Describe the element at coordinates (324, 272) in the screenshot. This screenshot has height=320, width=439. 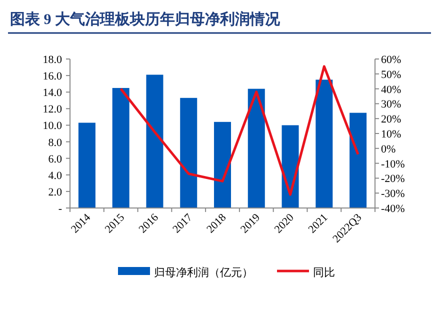
I see `legend-label: 同比` at that location.